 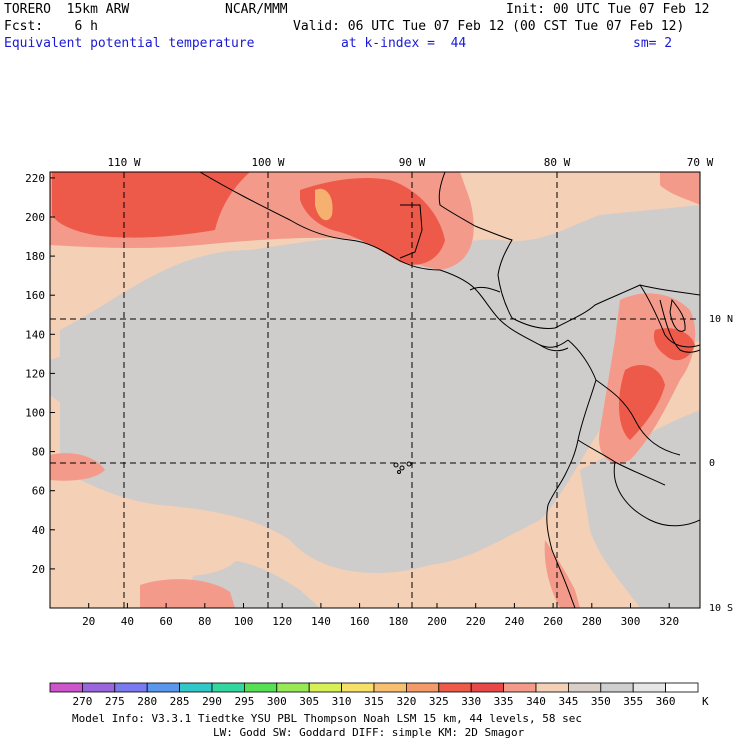 What do you see at coordinates (35, 217) in the screenshot?
I see `y-index-label: 200` at bounding box center [35, 217].